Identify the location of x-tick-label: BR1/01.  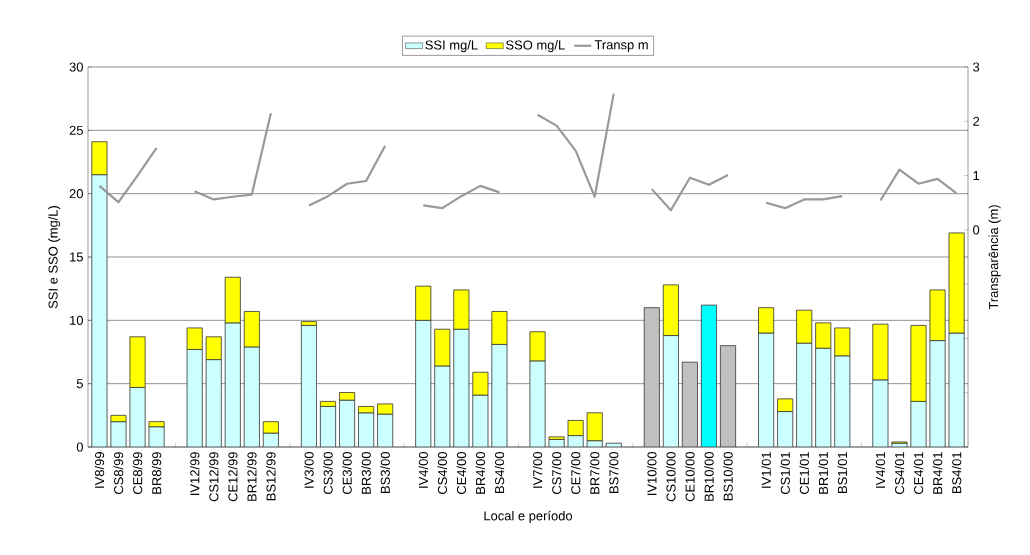
(823, 473).